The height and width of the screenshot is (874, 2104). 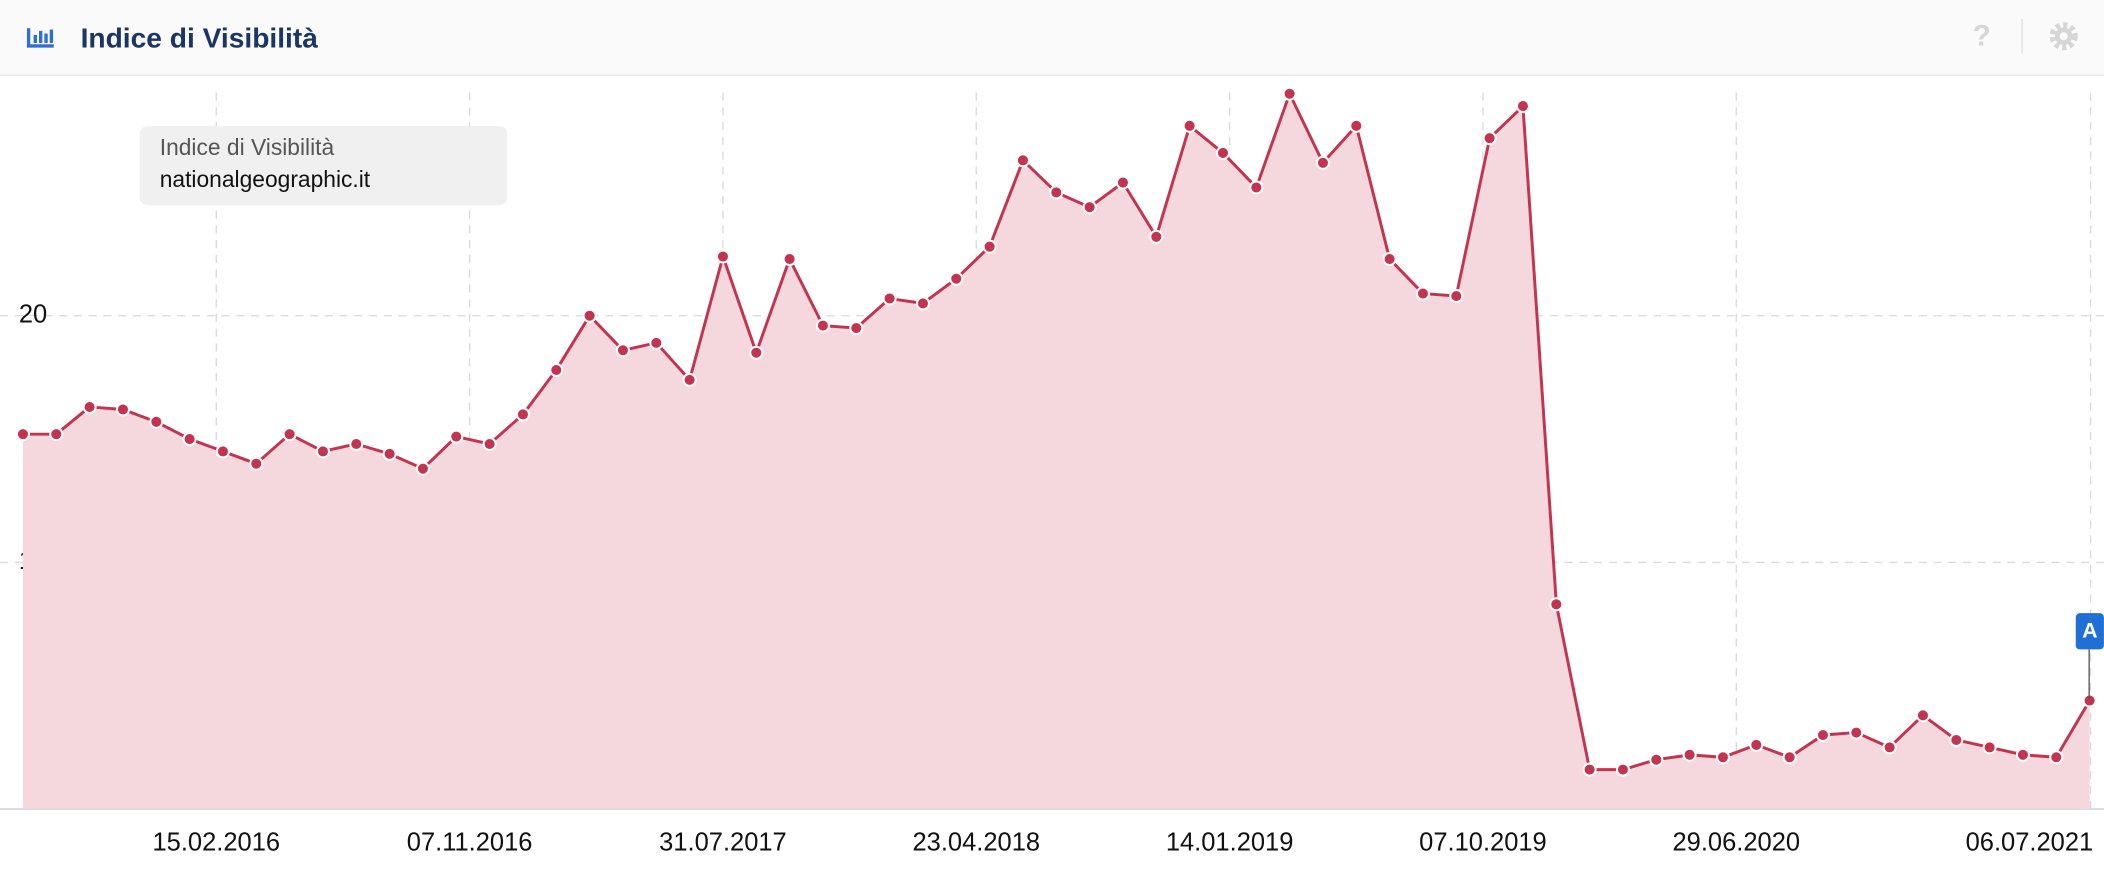 I want to click on x-tick-label: 15.02.2016, so click(x=217, y=843).